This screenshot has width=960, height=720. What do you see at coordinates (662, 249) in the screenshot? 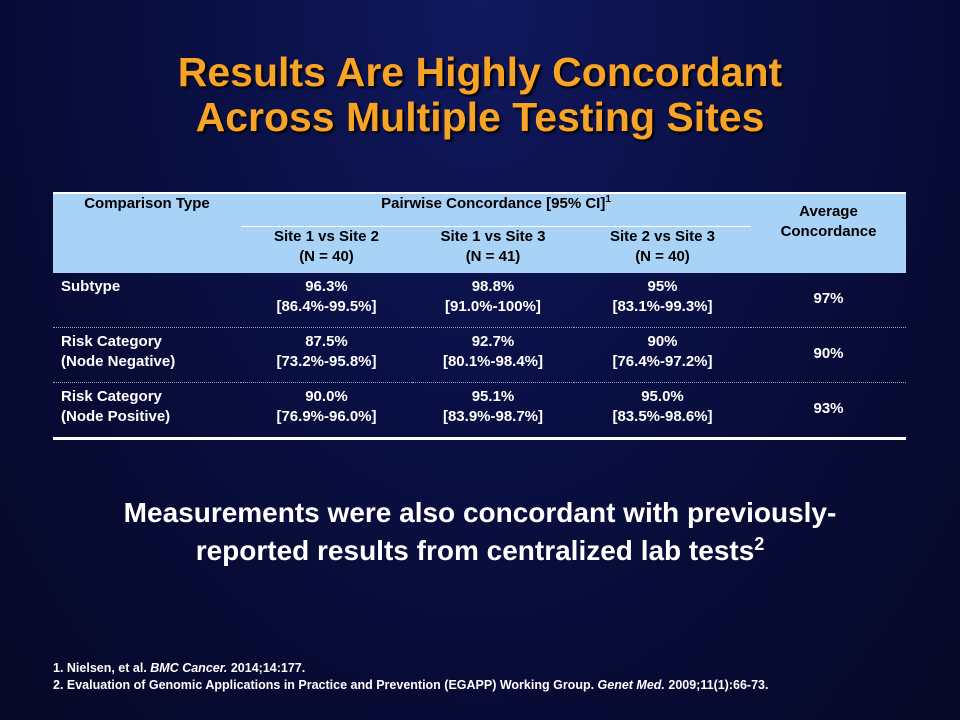
I see `header-site2-vs-site3: Site 2 vs Site 3 (N = 40)` at bounding box center [662, 249].